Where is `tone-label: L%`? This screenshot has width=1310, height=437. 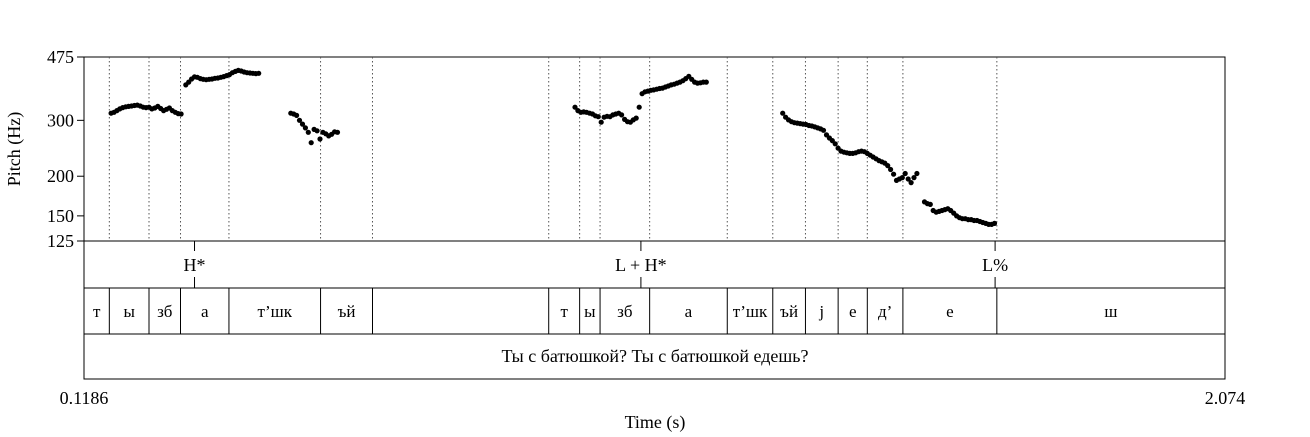 tone-label: L% is located at coordinates (995, 265).